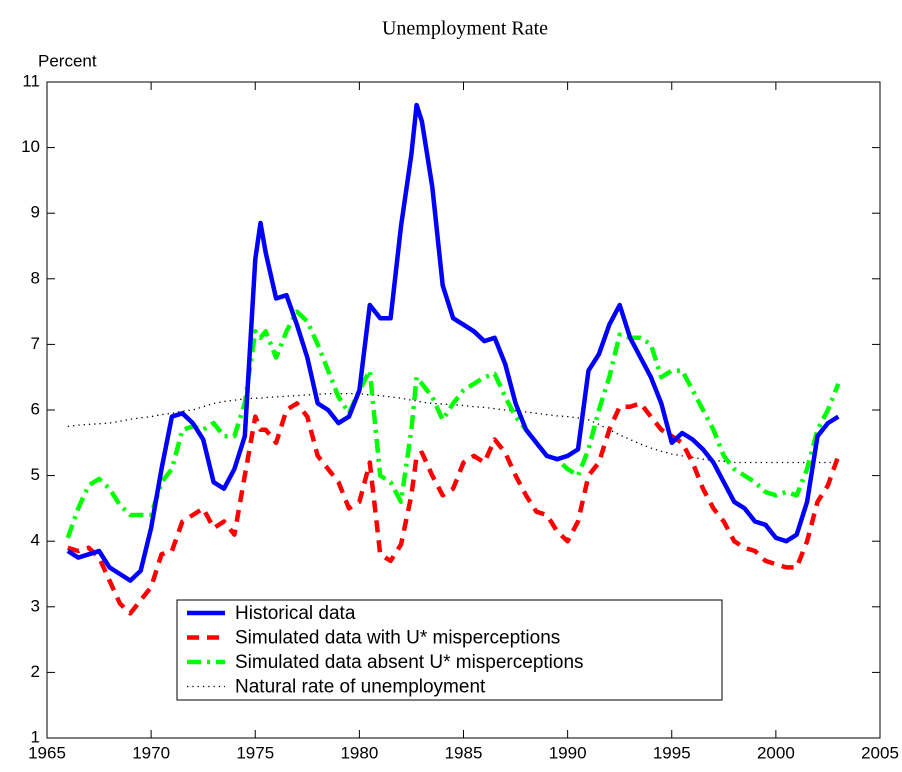  I want to click on x-tick-label: 1990, so click(568, 752).